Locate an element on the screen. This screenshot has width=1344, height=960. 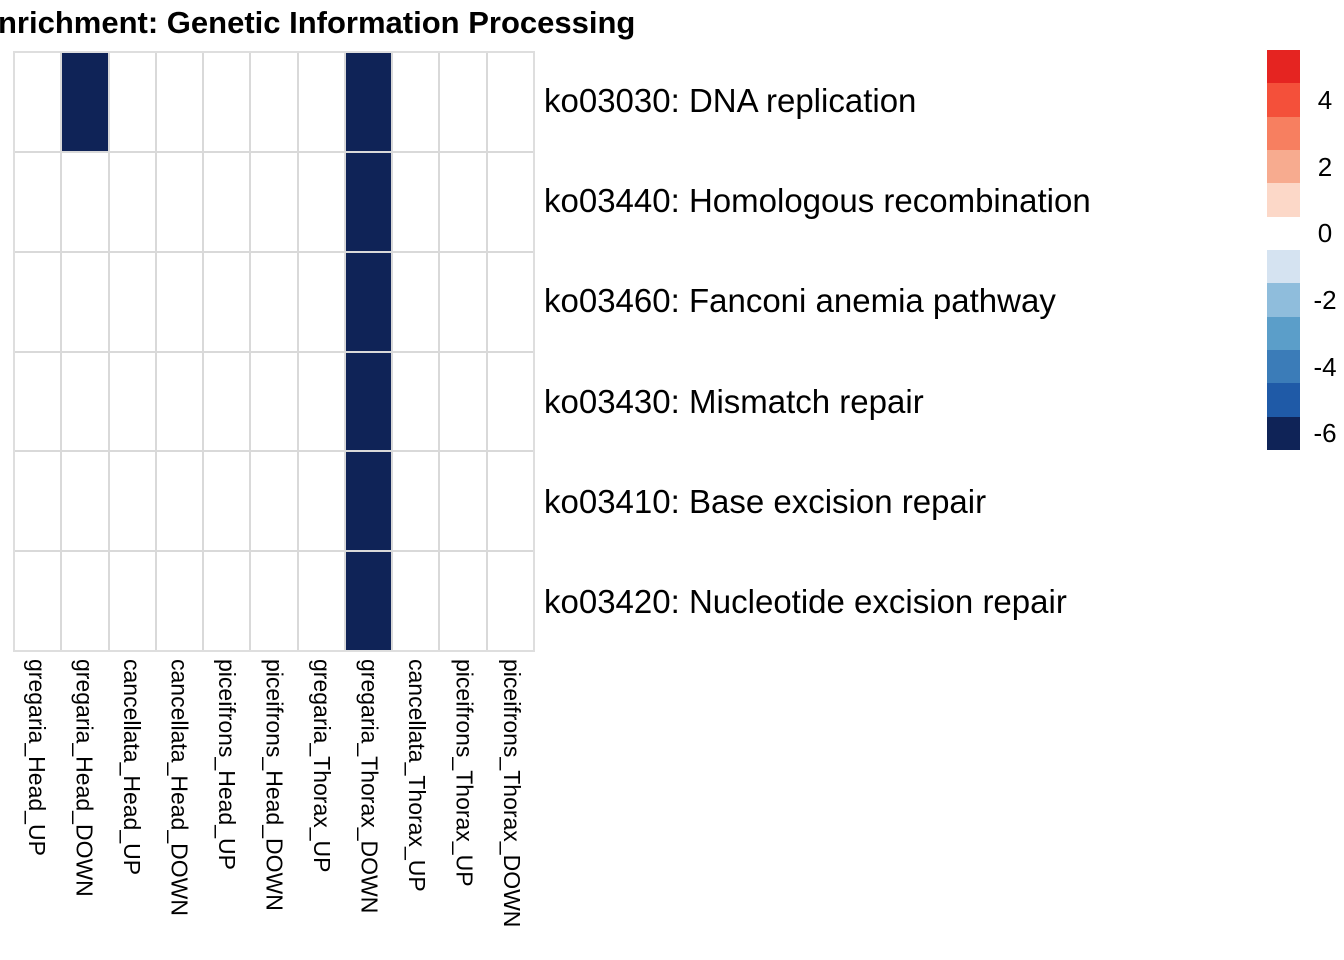
row-label: ko03420: Nucleotide excision repair is located at coordinates (805, 601).